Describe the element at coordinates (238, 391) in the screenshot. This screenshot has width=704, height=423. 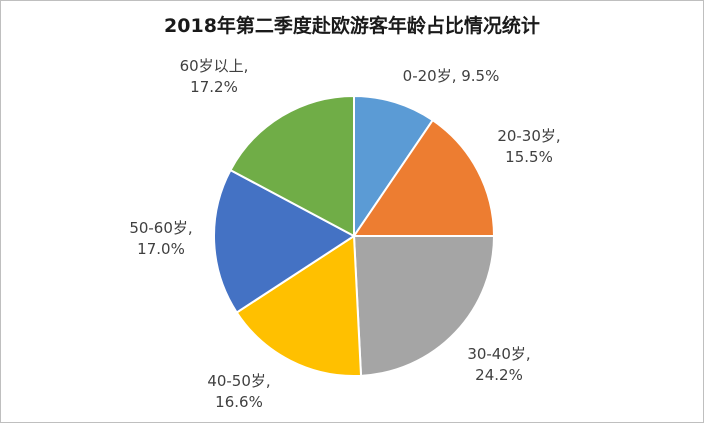
I see `data-label-40-50岁: 40-50岁, 16.6%` at that location.